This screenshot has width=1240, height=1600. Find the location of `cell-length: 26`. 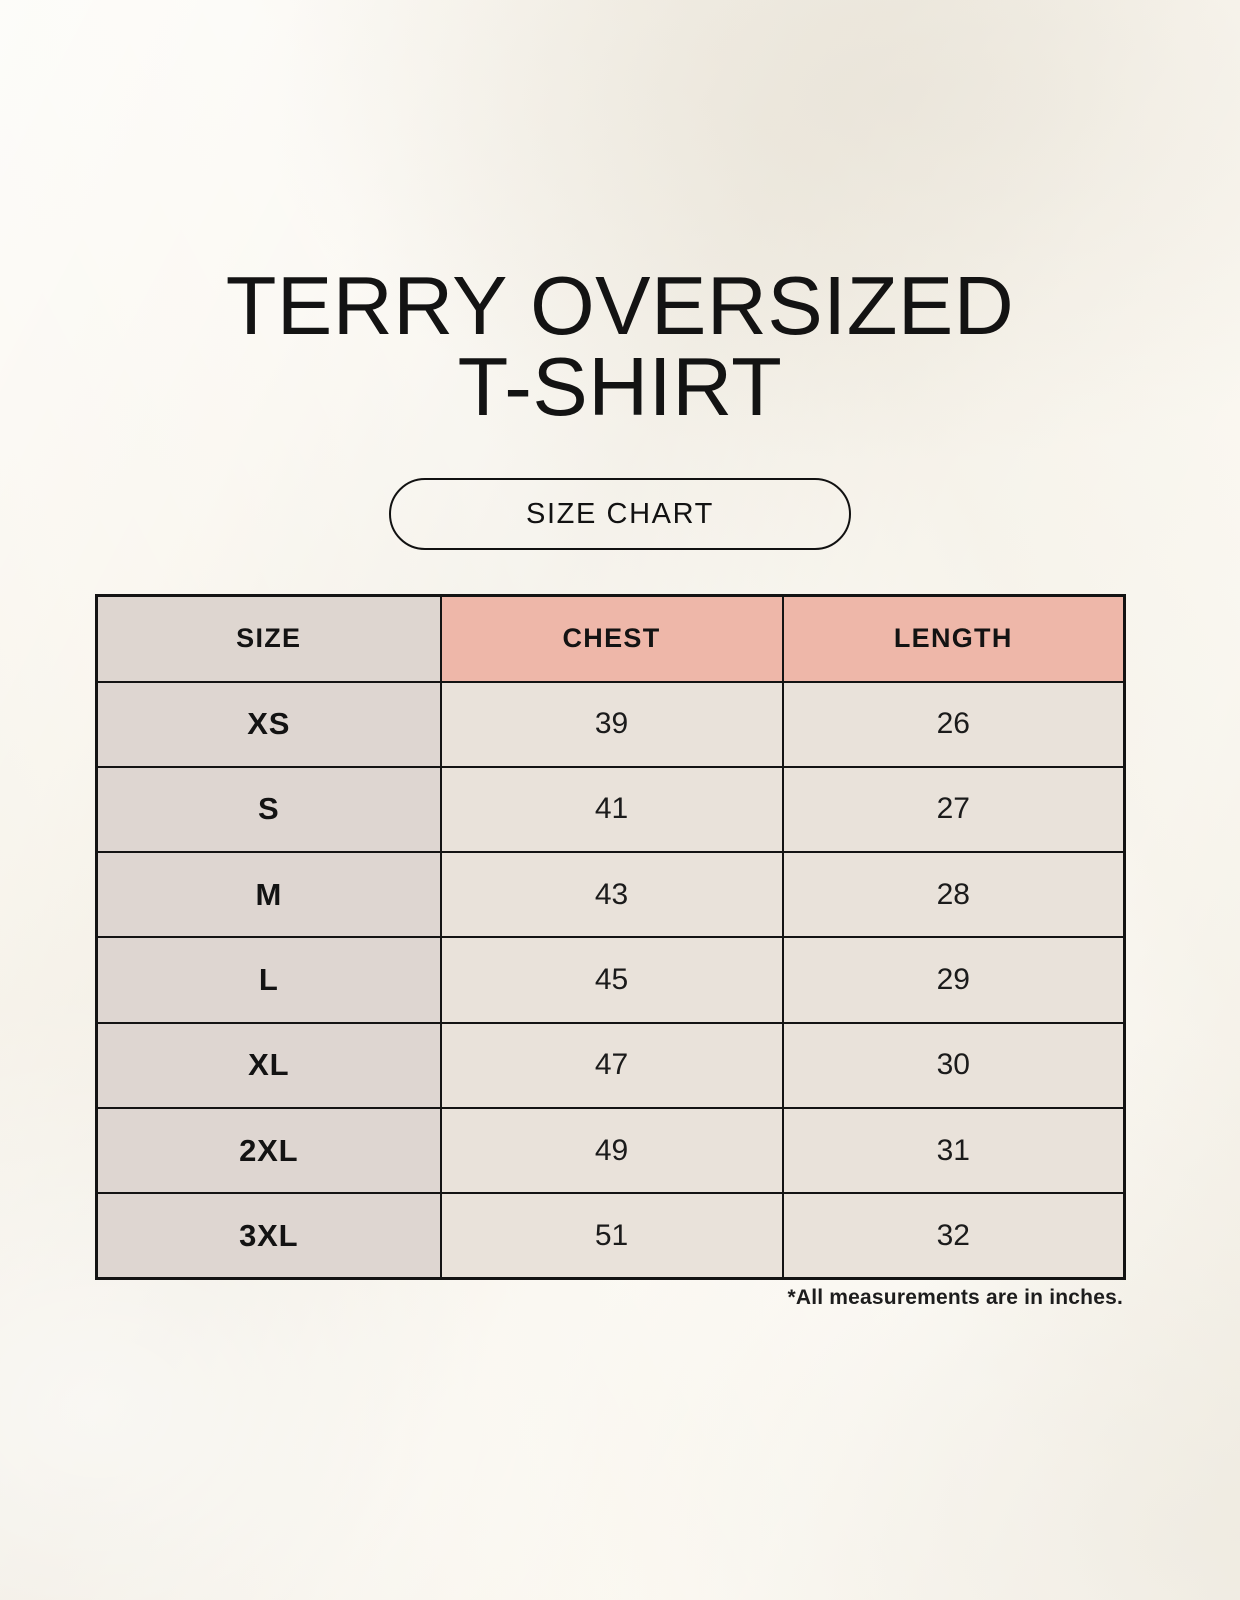

cell-length: 26 is located at coordinates (953, 724).